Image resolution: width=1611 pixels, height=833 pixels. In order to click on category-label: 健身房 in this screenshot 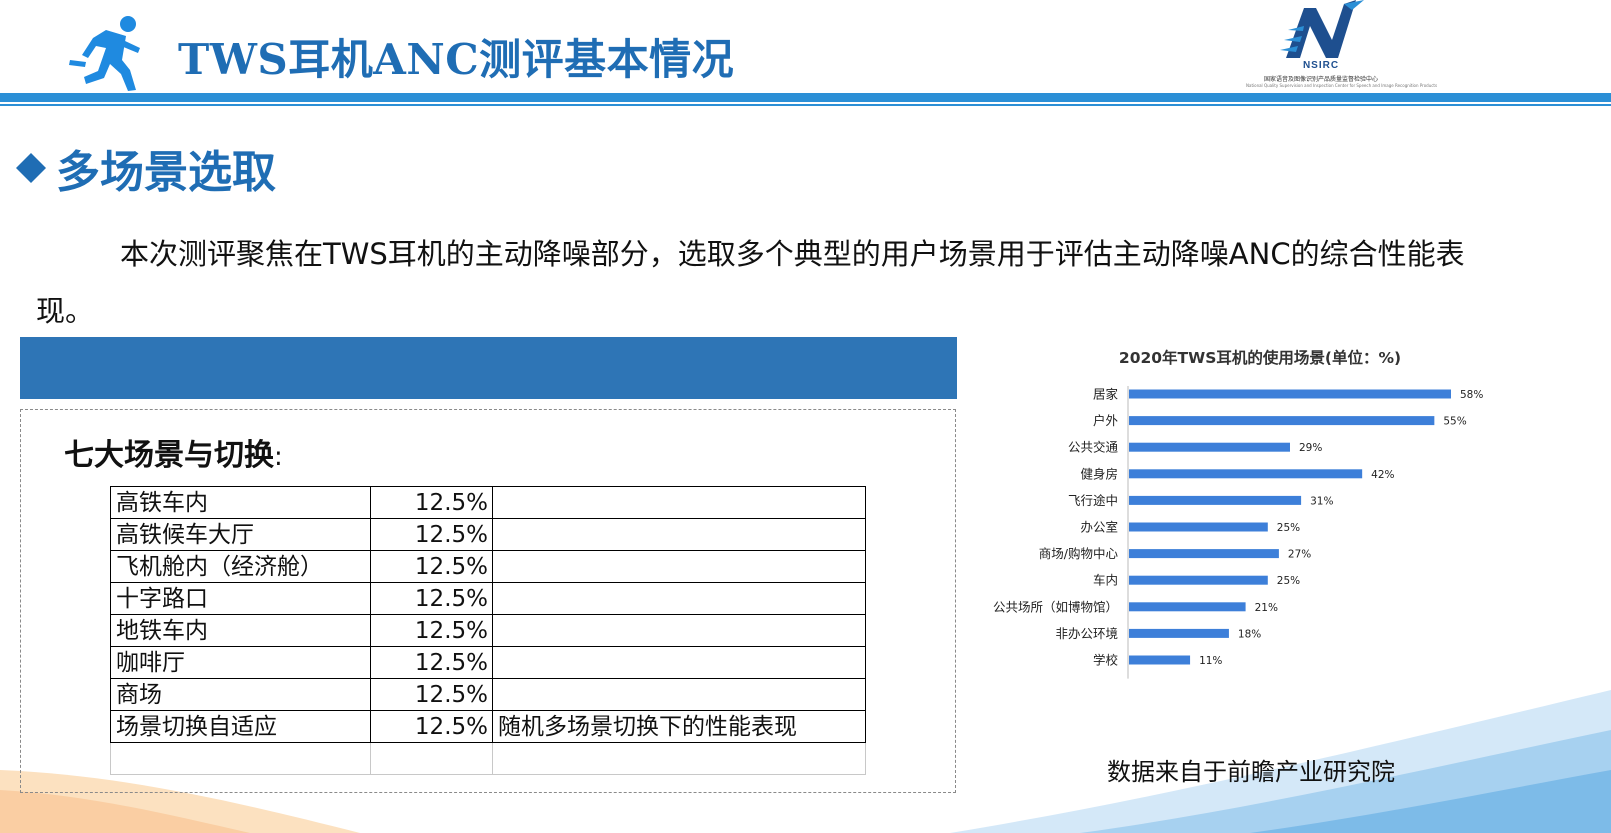, I will do `click(1099, 473)`.